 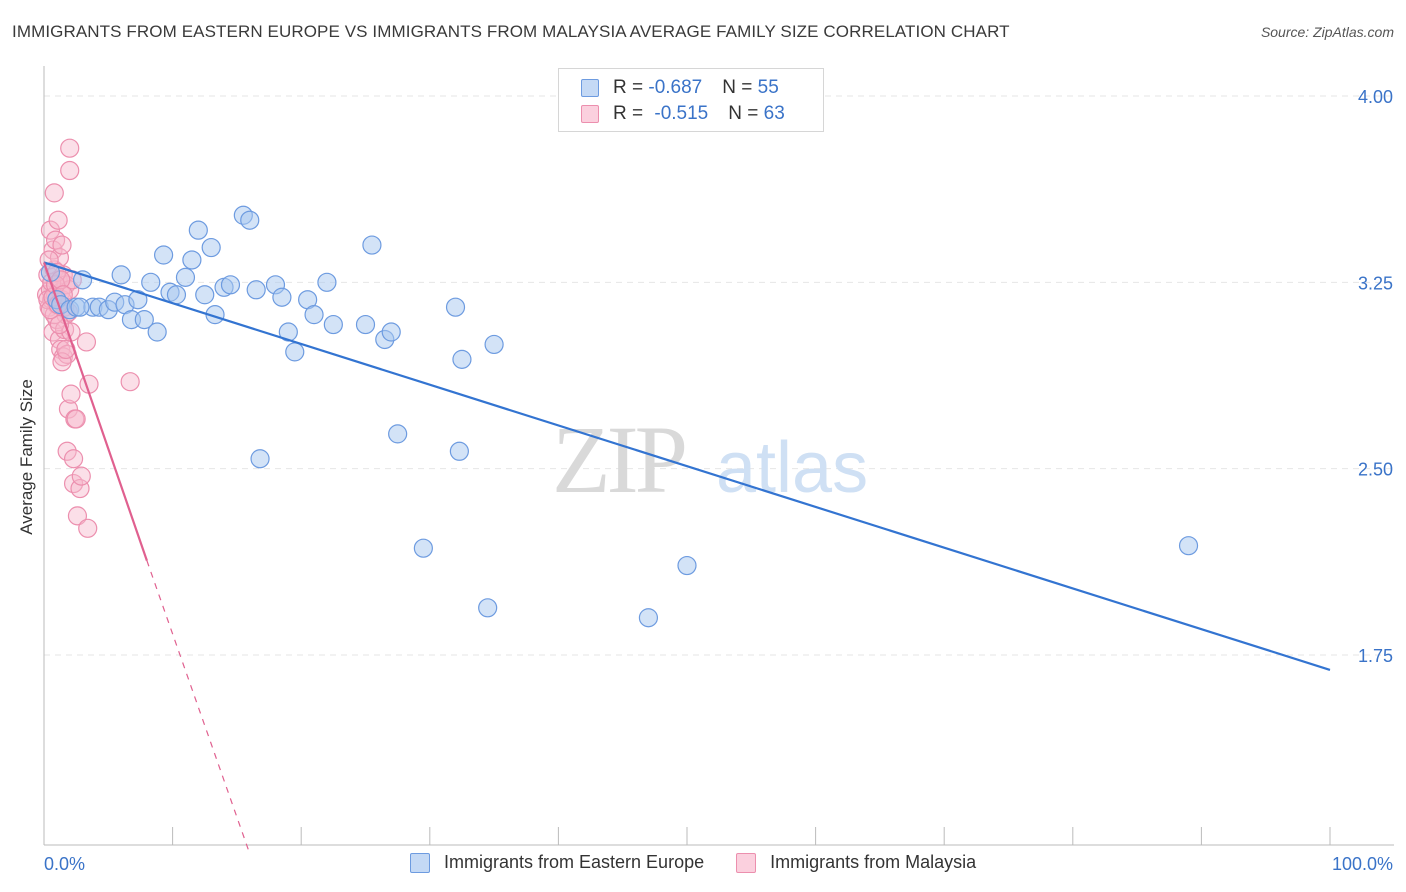 I want to click on legend-r-value: -0.515, so click(x=681, y=113).